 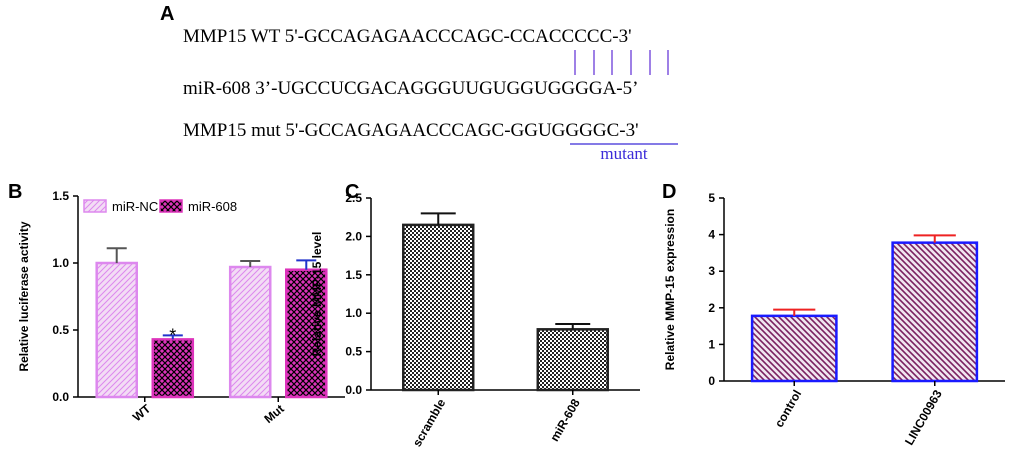 I want to click on panel-label: C, so click(x=352, y=192).